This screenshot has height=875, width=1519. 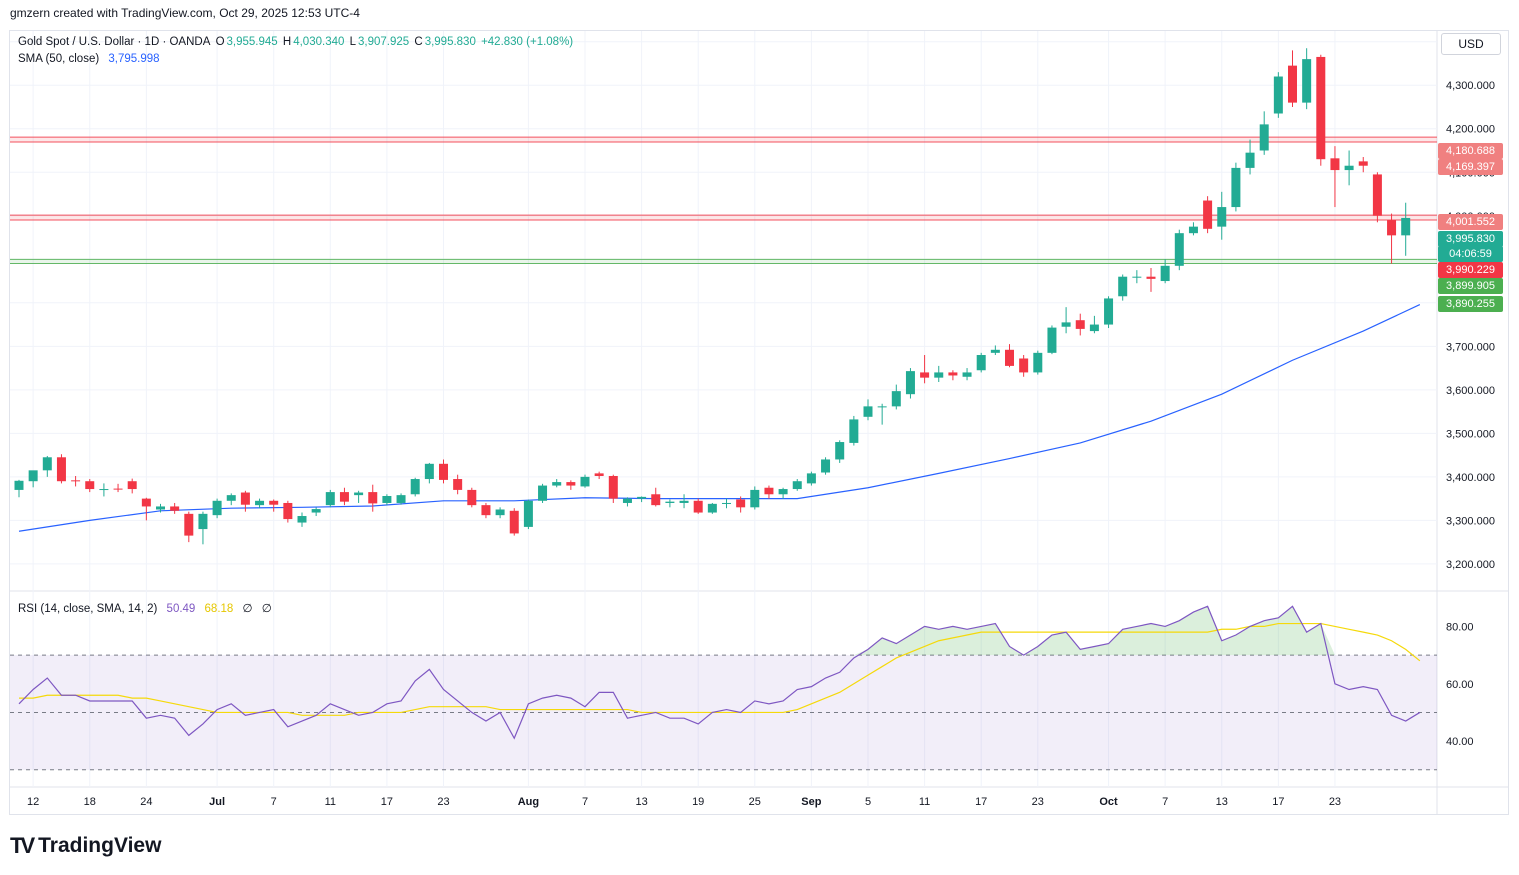 What do you see at coordinates (1460, 627) in the screenshot?
I see `rsi-tick-label: 80.00` at bounding box center [1460, 627].